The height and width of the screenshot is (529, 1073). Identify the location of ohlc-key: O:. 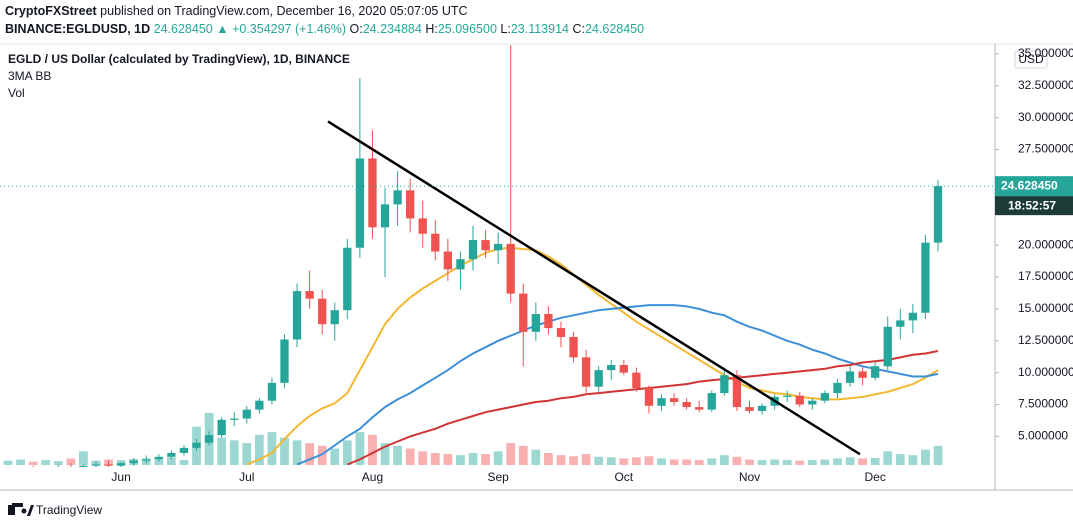
(356, 29).